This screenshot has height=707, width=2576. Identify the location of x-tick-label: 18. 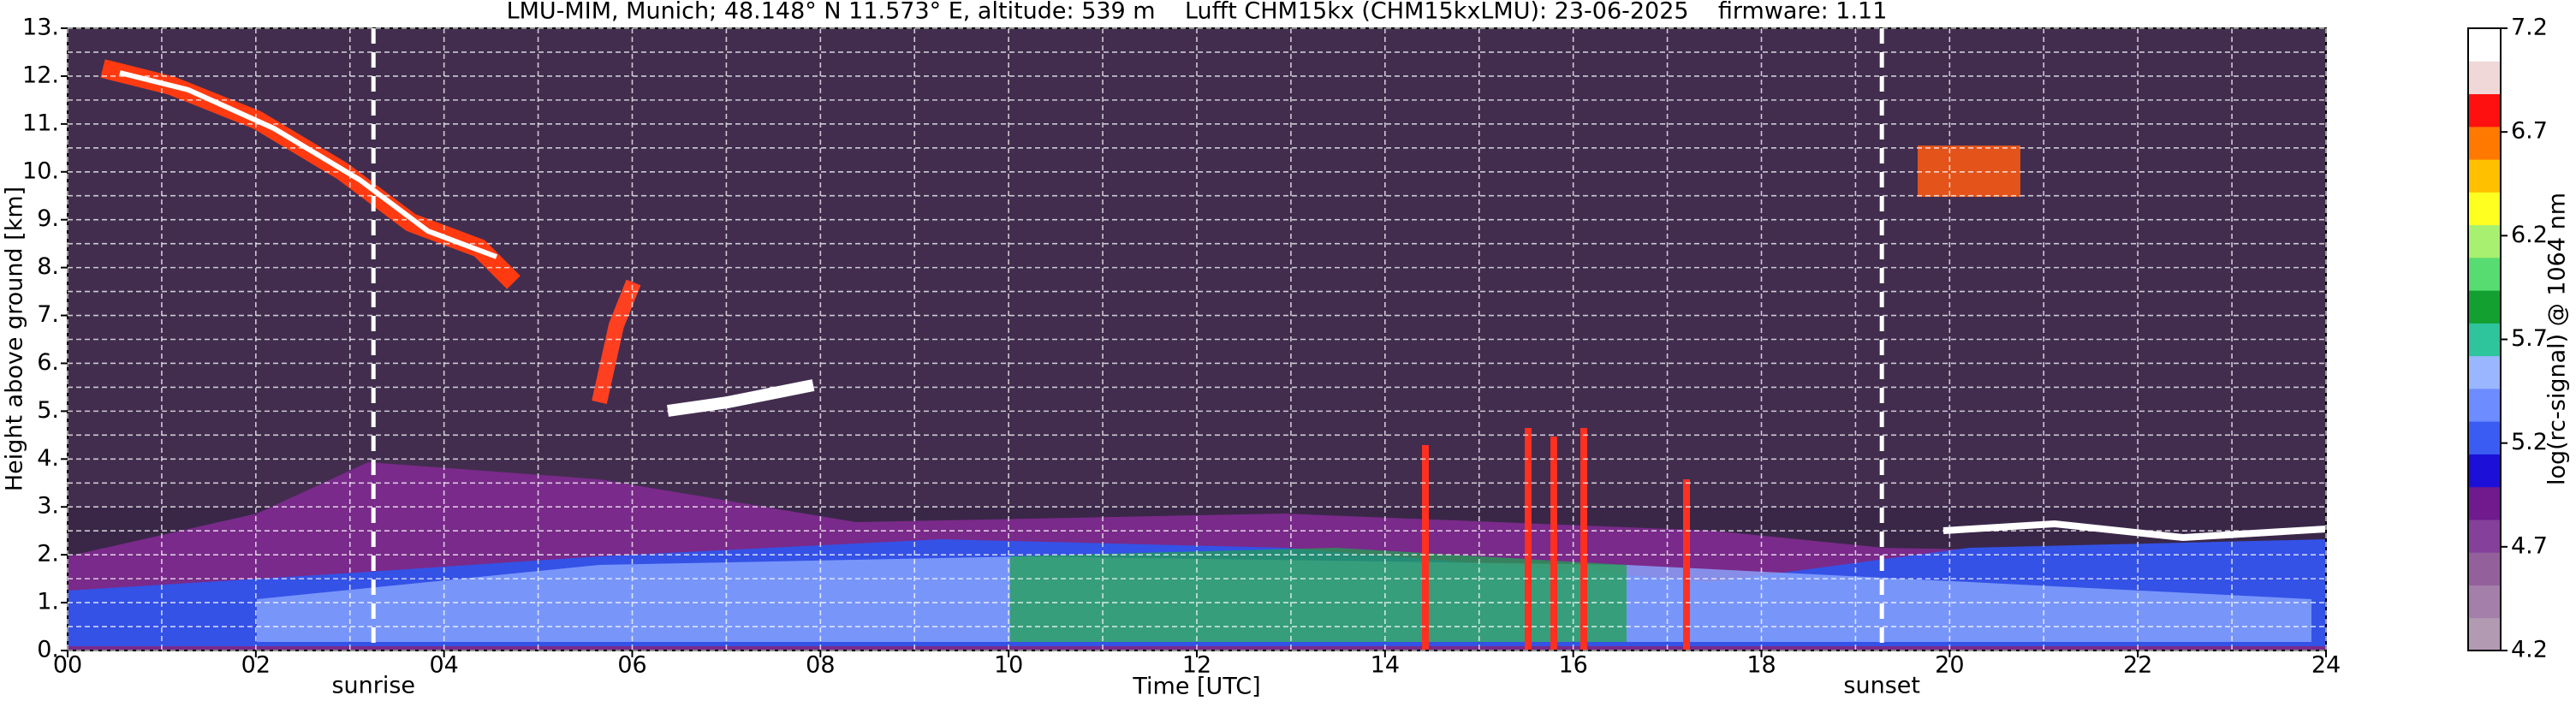
(1761, 665).